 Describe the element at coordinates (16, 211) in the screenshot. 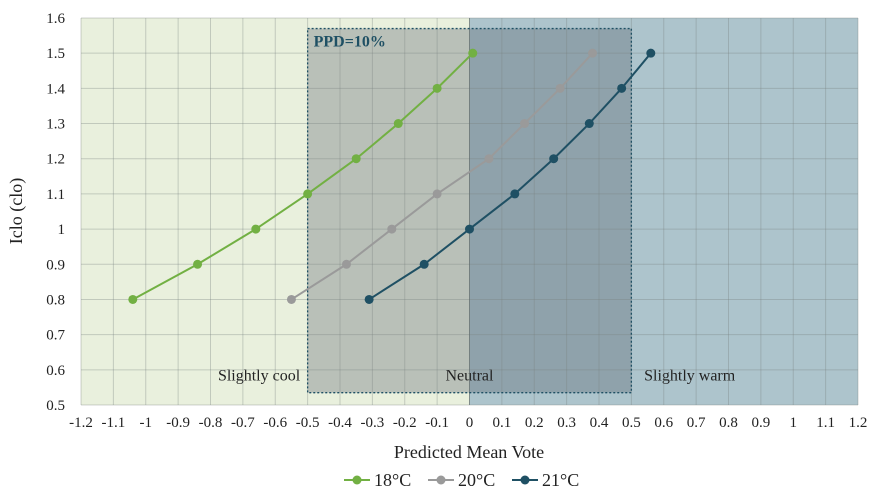

I see `y-axis-title: Iclo (clo)` at that location.